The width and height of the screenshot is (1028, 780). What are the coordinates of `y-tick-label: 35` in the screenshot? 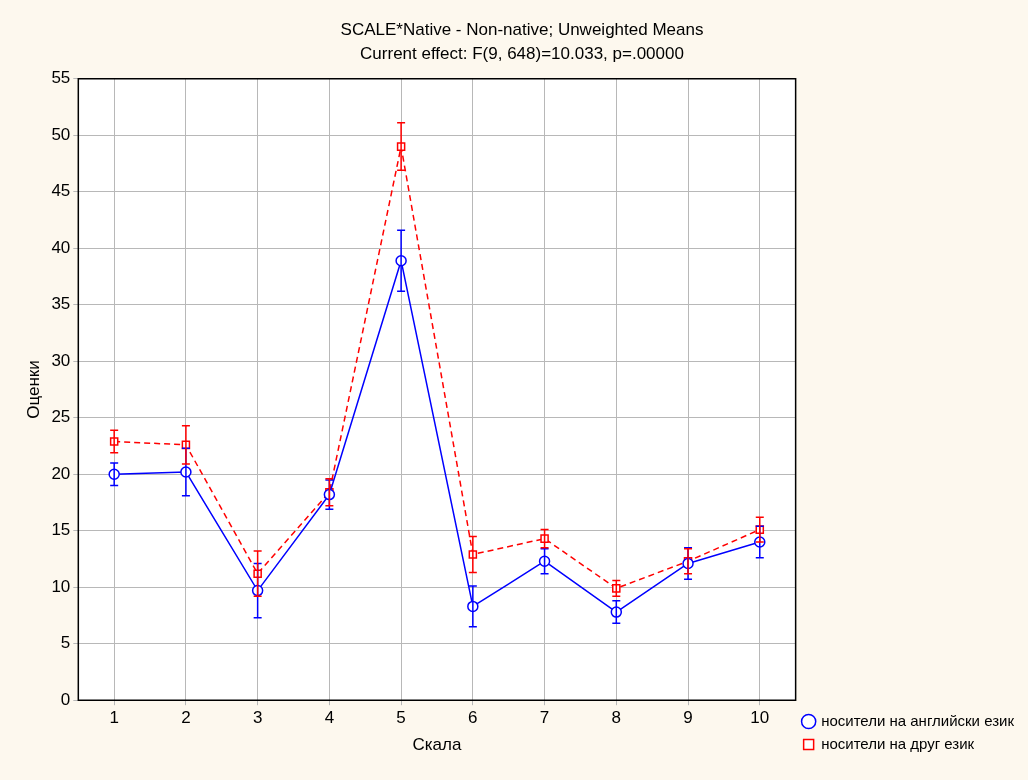 It's located at (61, 304).